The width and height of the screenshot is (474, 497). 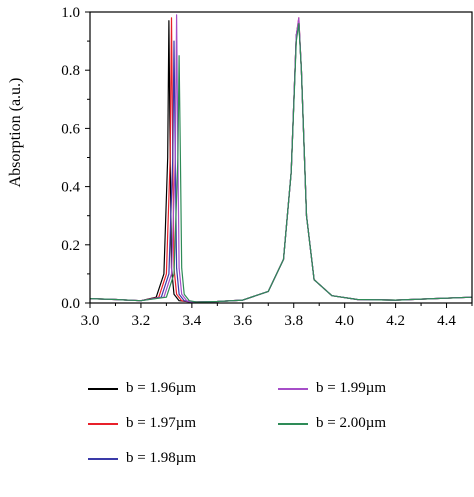 I want to click on x-tick-label: 3.6, so click(x=242, y=321).